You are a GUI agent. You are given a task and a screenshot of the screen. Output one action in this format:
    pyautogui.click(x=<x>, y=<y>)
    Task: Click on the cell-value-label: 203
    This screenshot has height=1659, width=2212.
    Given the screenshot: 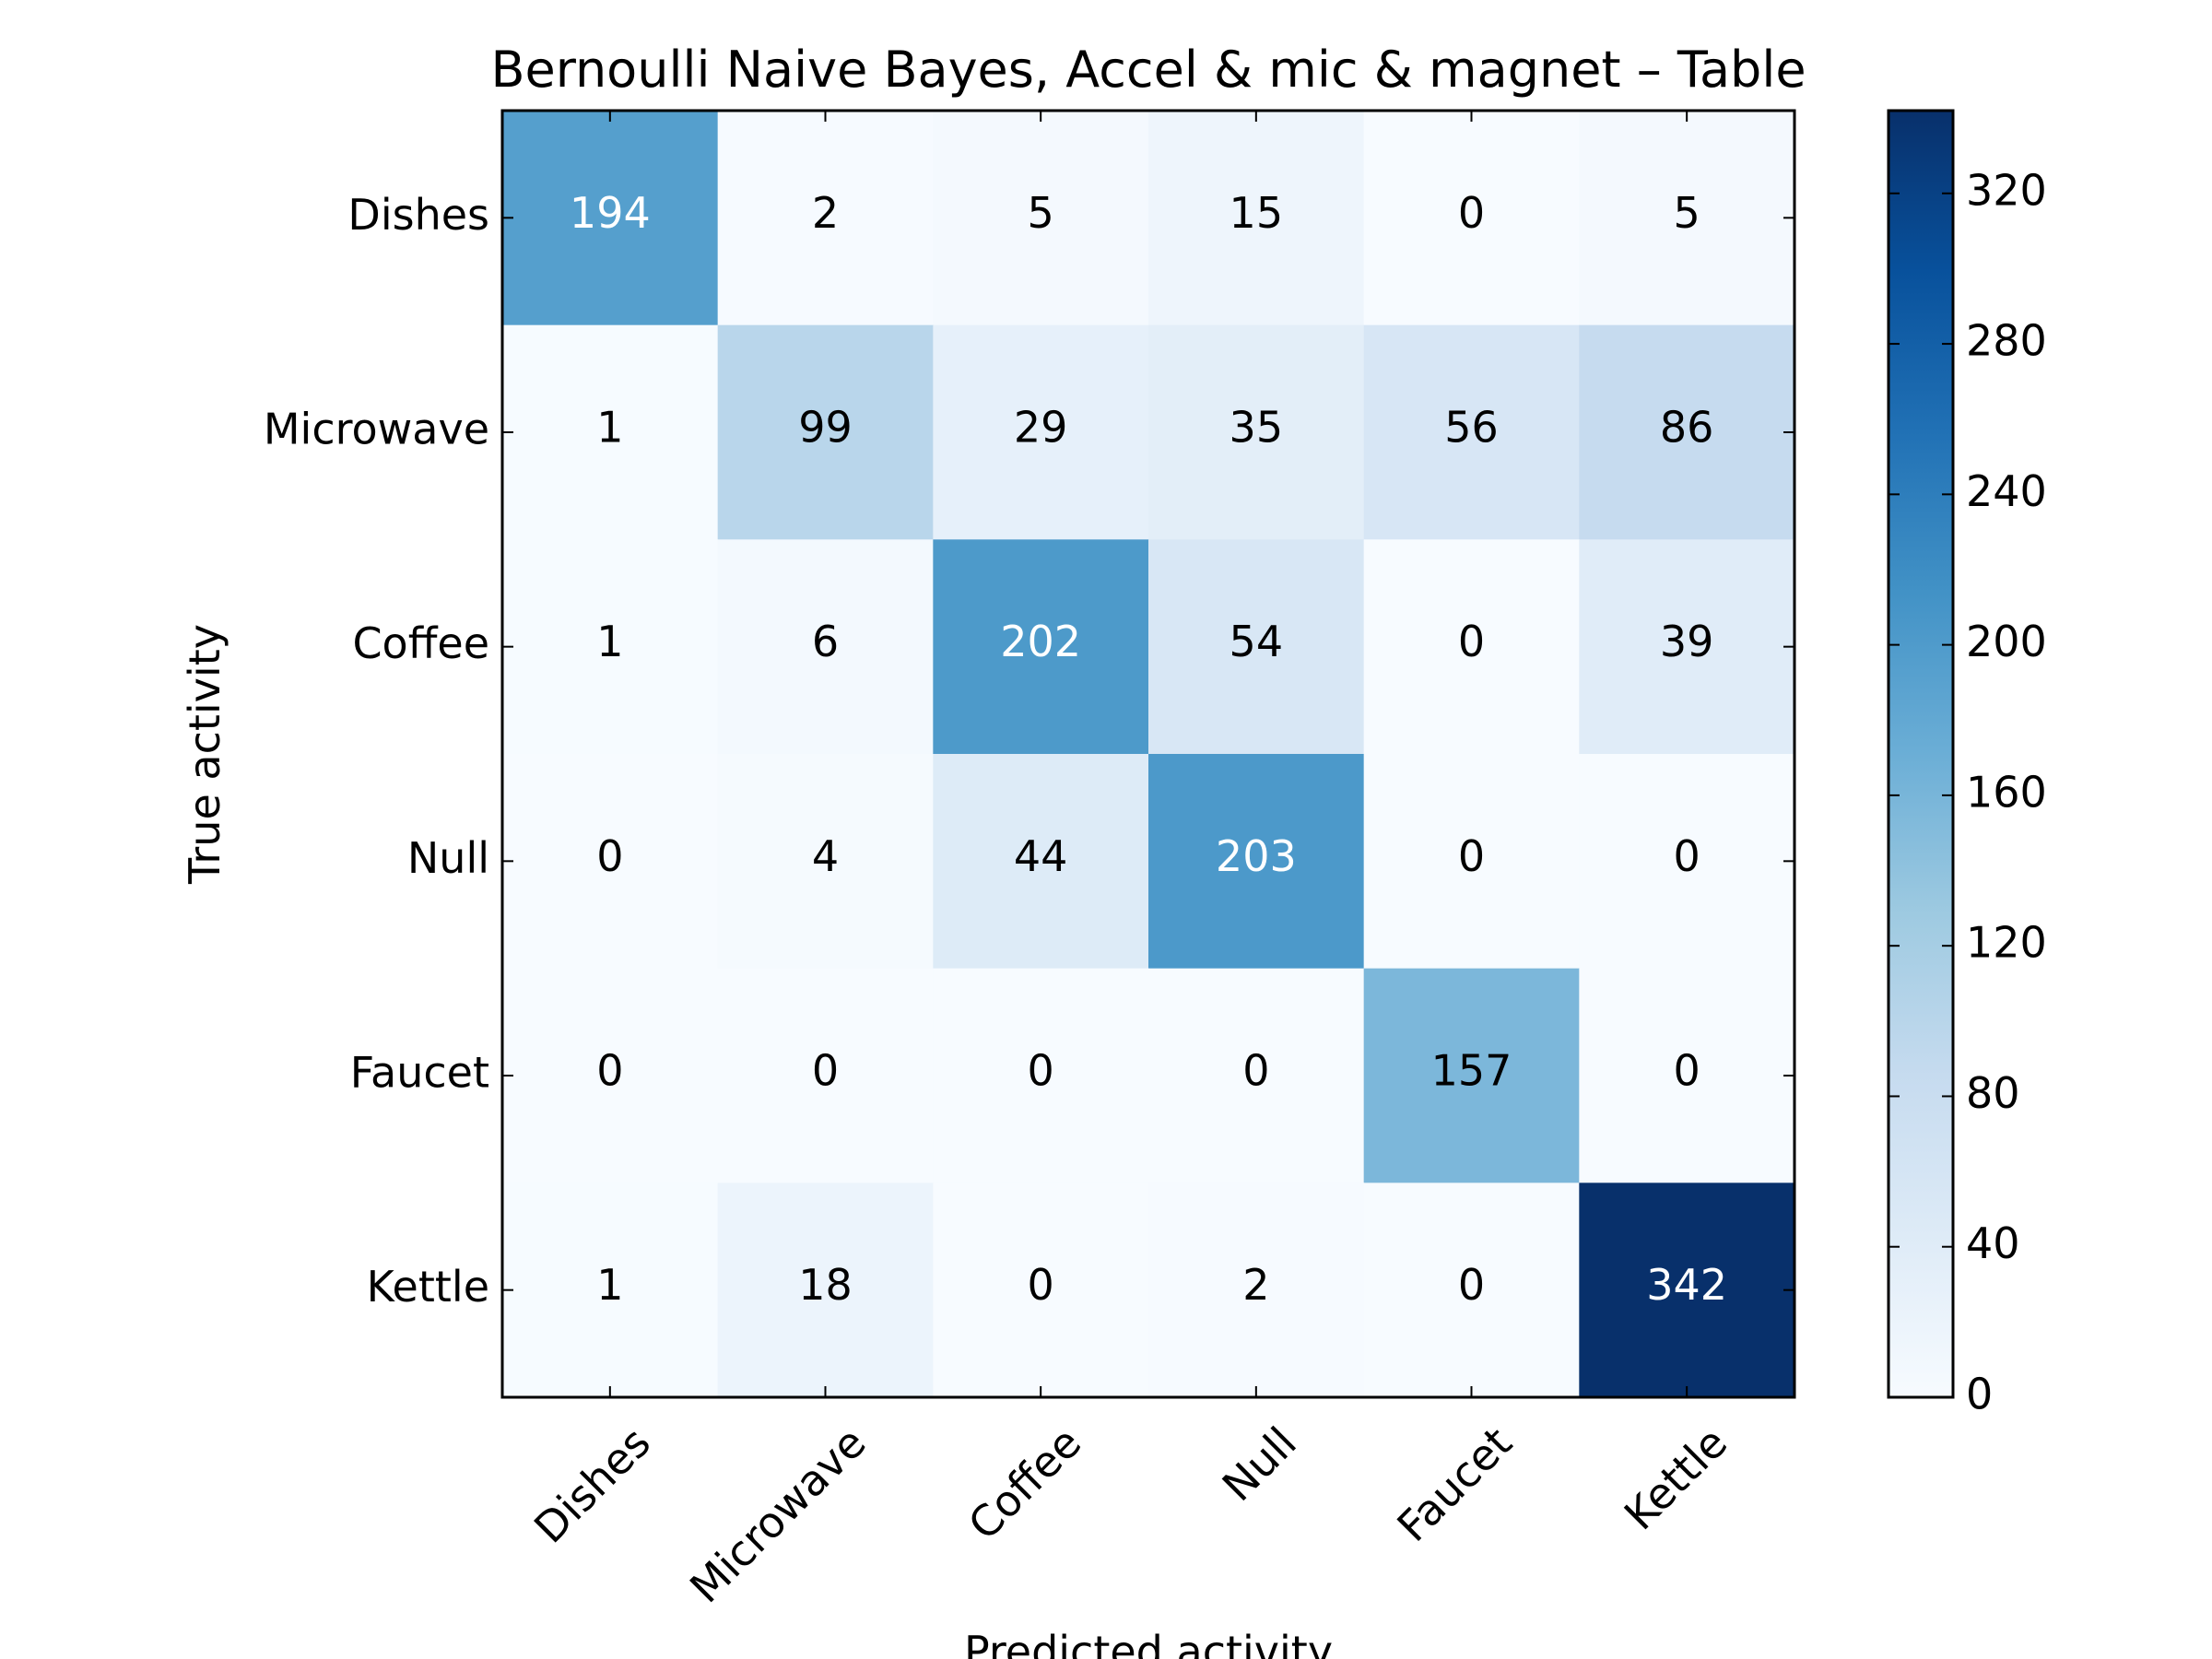 What is the action you would take?
    pyautogui.click(x=1256, y=856)
    